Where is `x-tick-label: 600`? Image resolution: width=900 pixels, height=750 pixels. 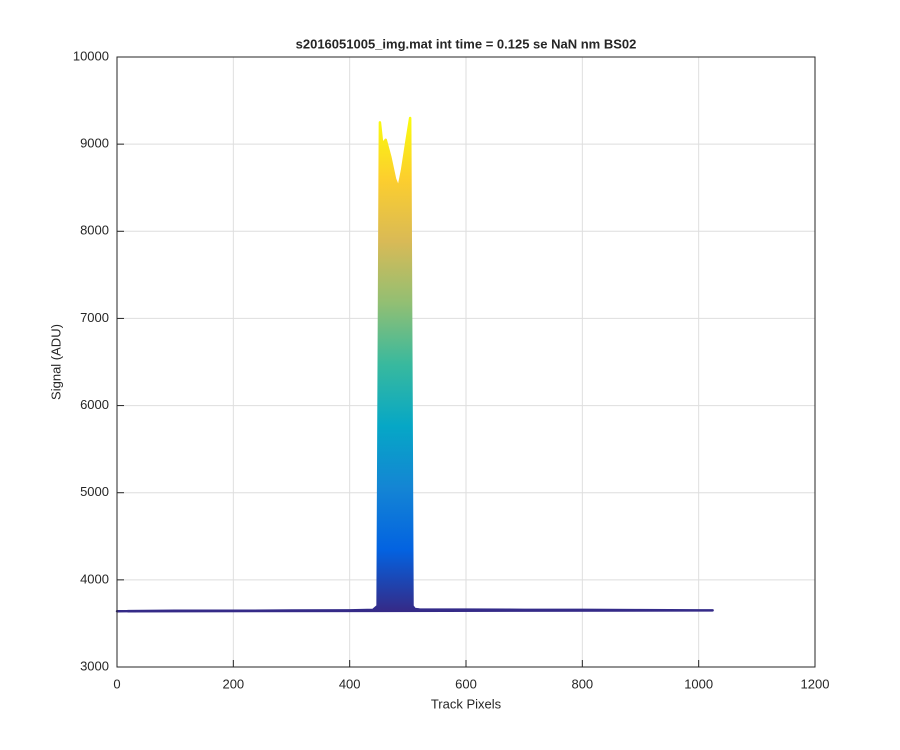
x-tick-label: 600 is located at coordinates (466, 683).